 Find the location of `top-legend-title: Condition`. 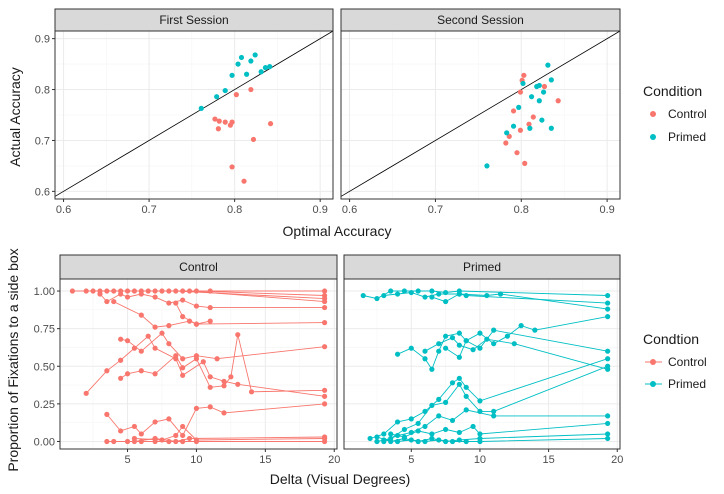

top-legend-title: Condition is located at coordinates (672, 91).